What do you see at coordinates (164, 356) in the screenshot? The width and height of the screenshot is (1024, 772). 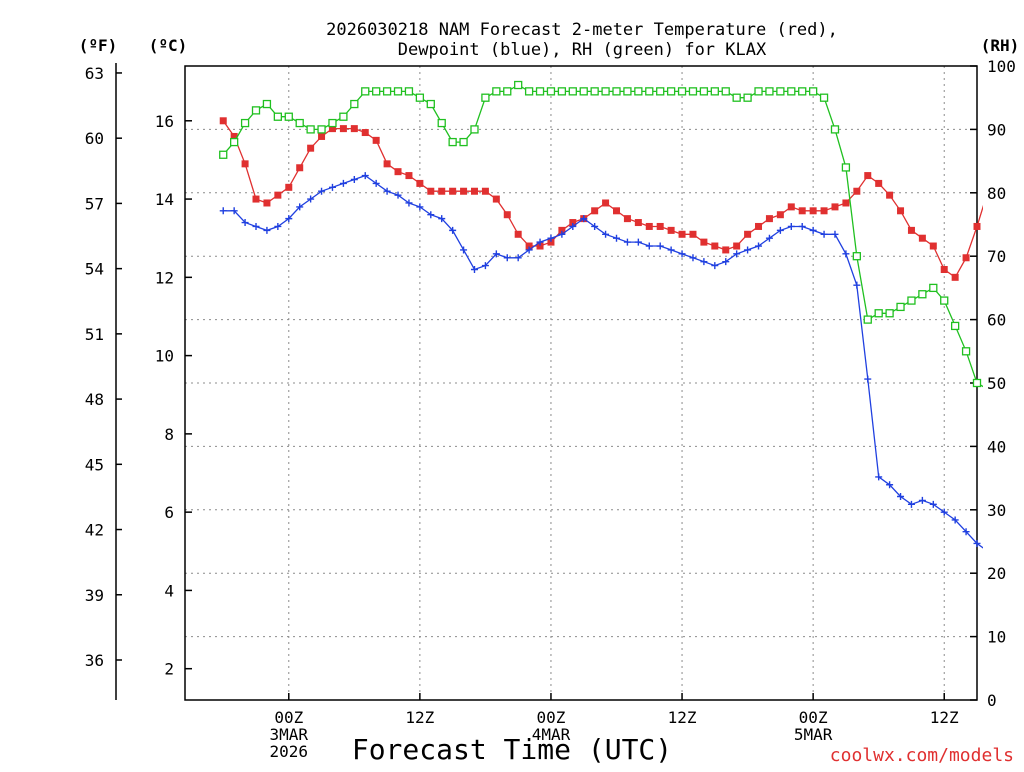 I see `celsius-tick-label: 10` at bounding box center [164, 356].